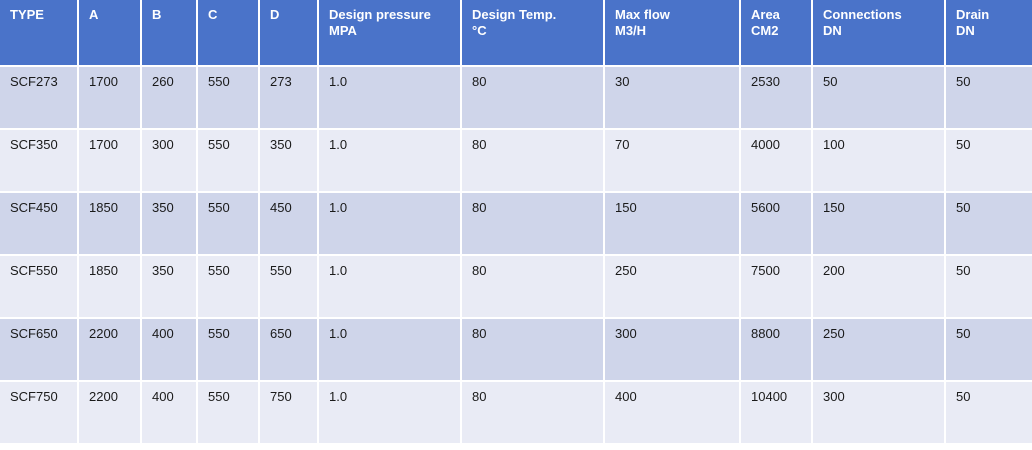  Describe the element at coordinates (228, 32) in the screenshot. I see `header-c: C` at that location.